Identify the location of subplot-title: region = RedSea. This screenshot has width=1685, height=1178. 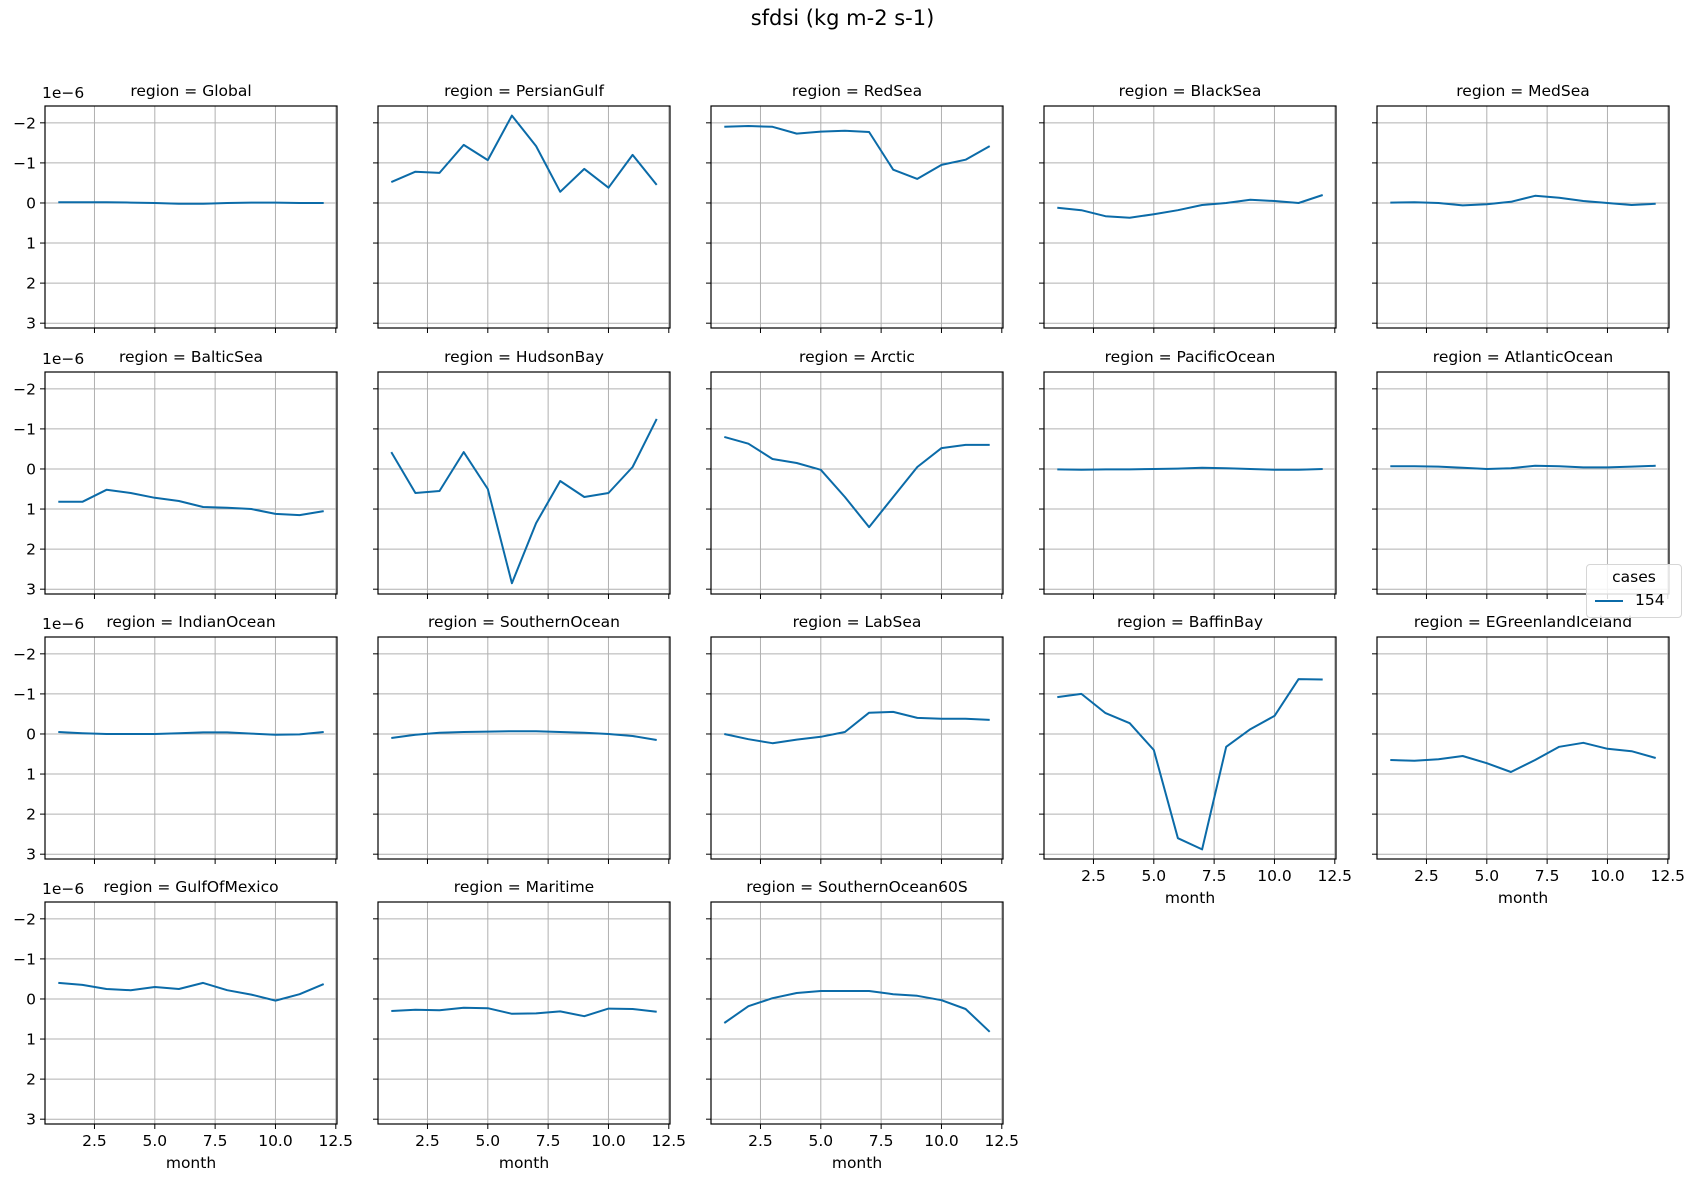
(857, 91).